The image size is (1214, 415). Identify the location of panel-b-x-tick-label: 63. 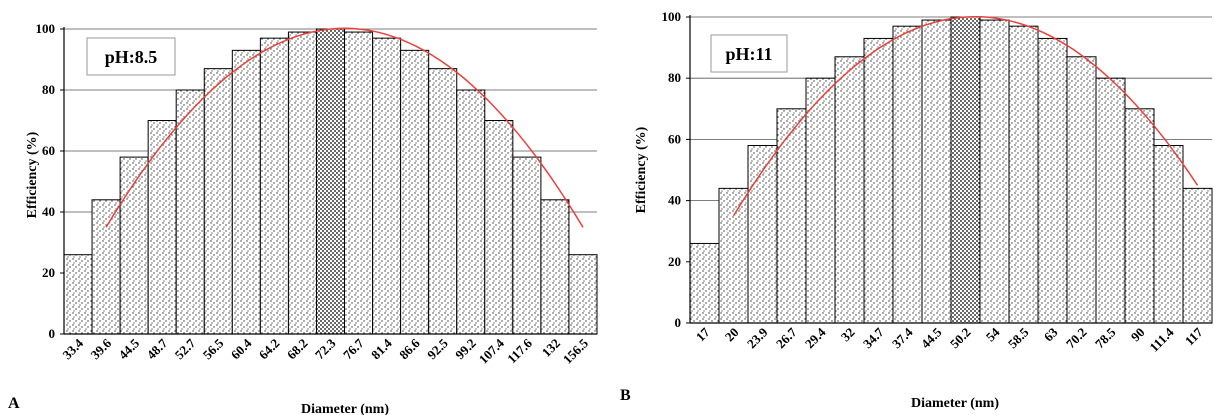
(1051, 334).